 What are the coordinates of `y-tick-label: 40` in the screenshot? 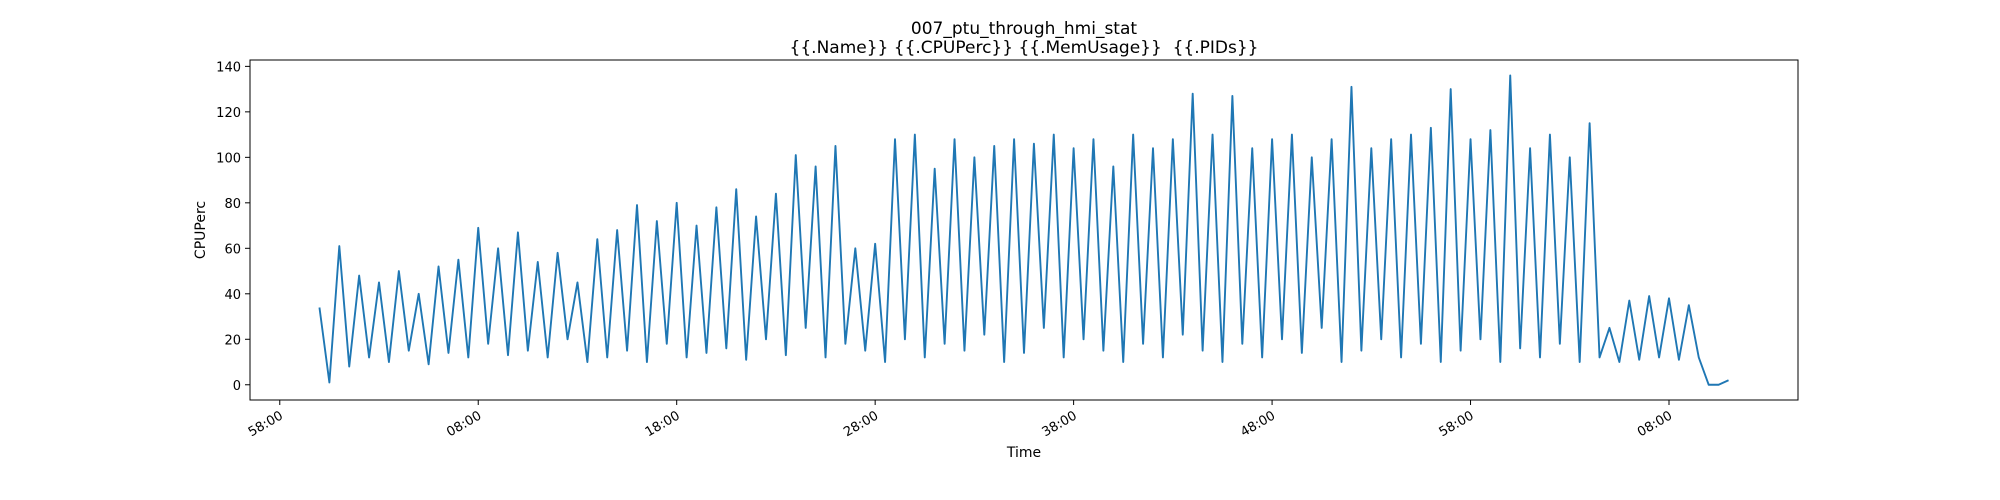 It's located at (232, 295).